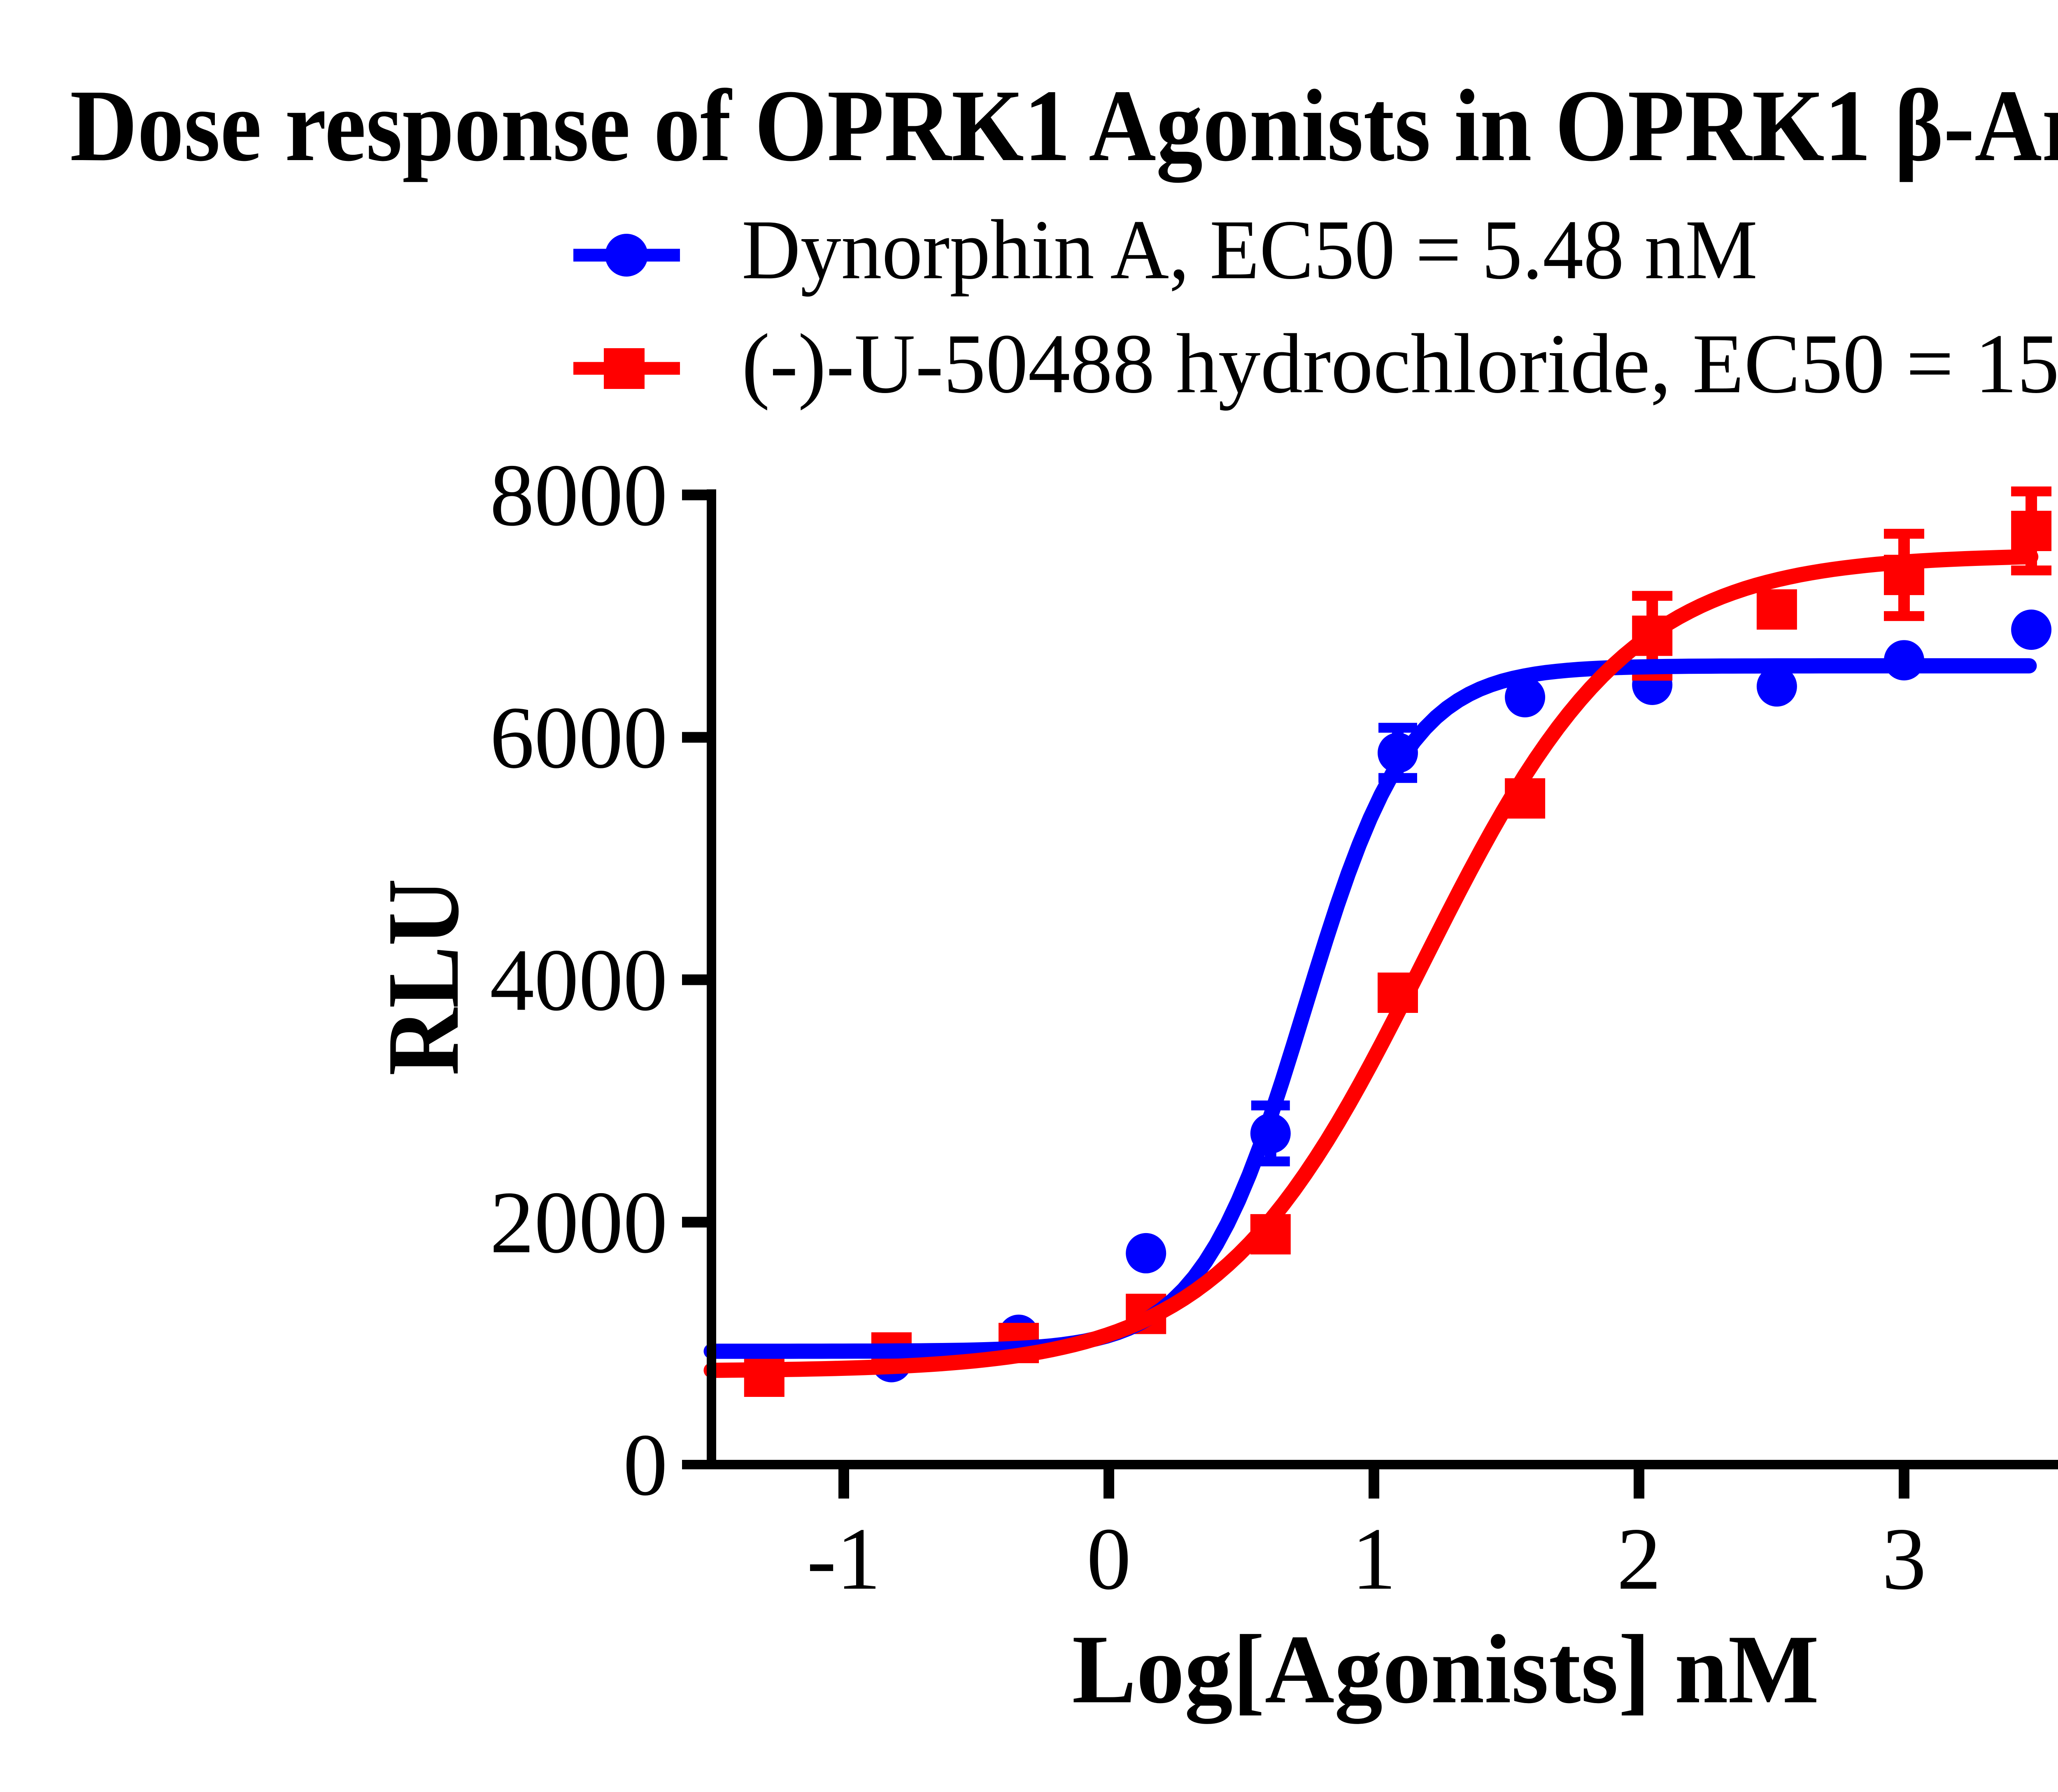 The width and height of the screenshot is (2058, 1792). What do you see at coordinates (579, 495) in the screenshot?
I see `svg-text: 8000` at bounding box center [579, 495].